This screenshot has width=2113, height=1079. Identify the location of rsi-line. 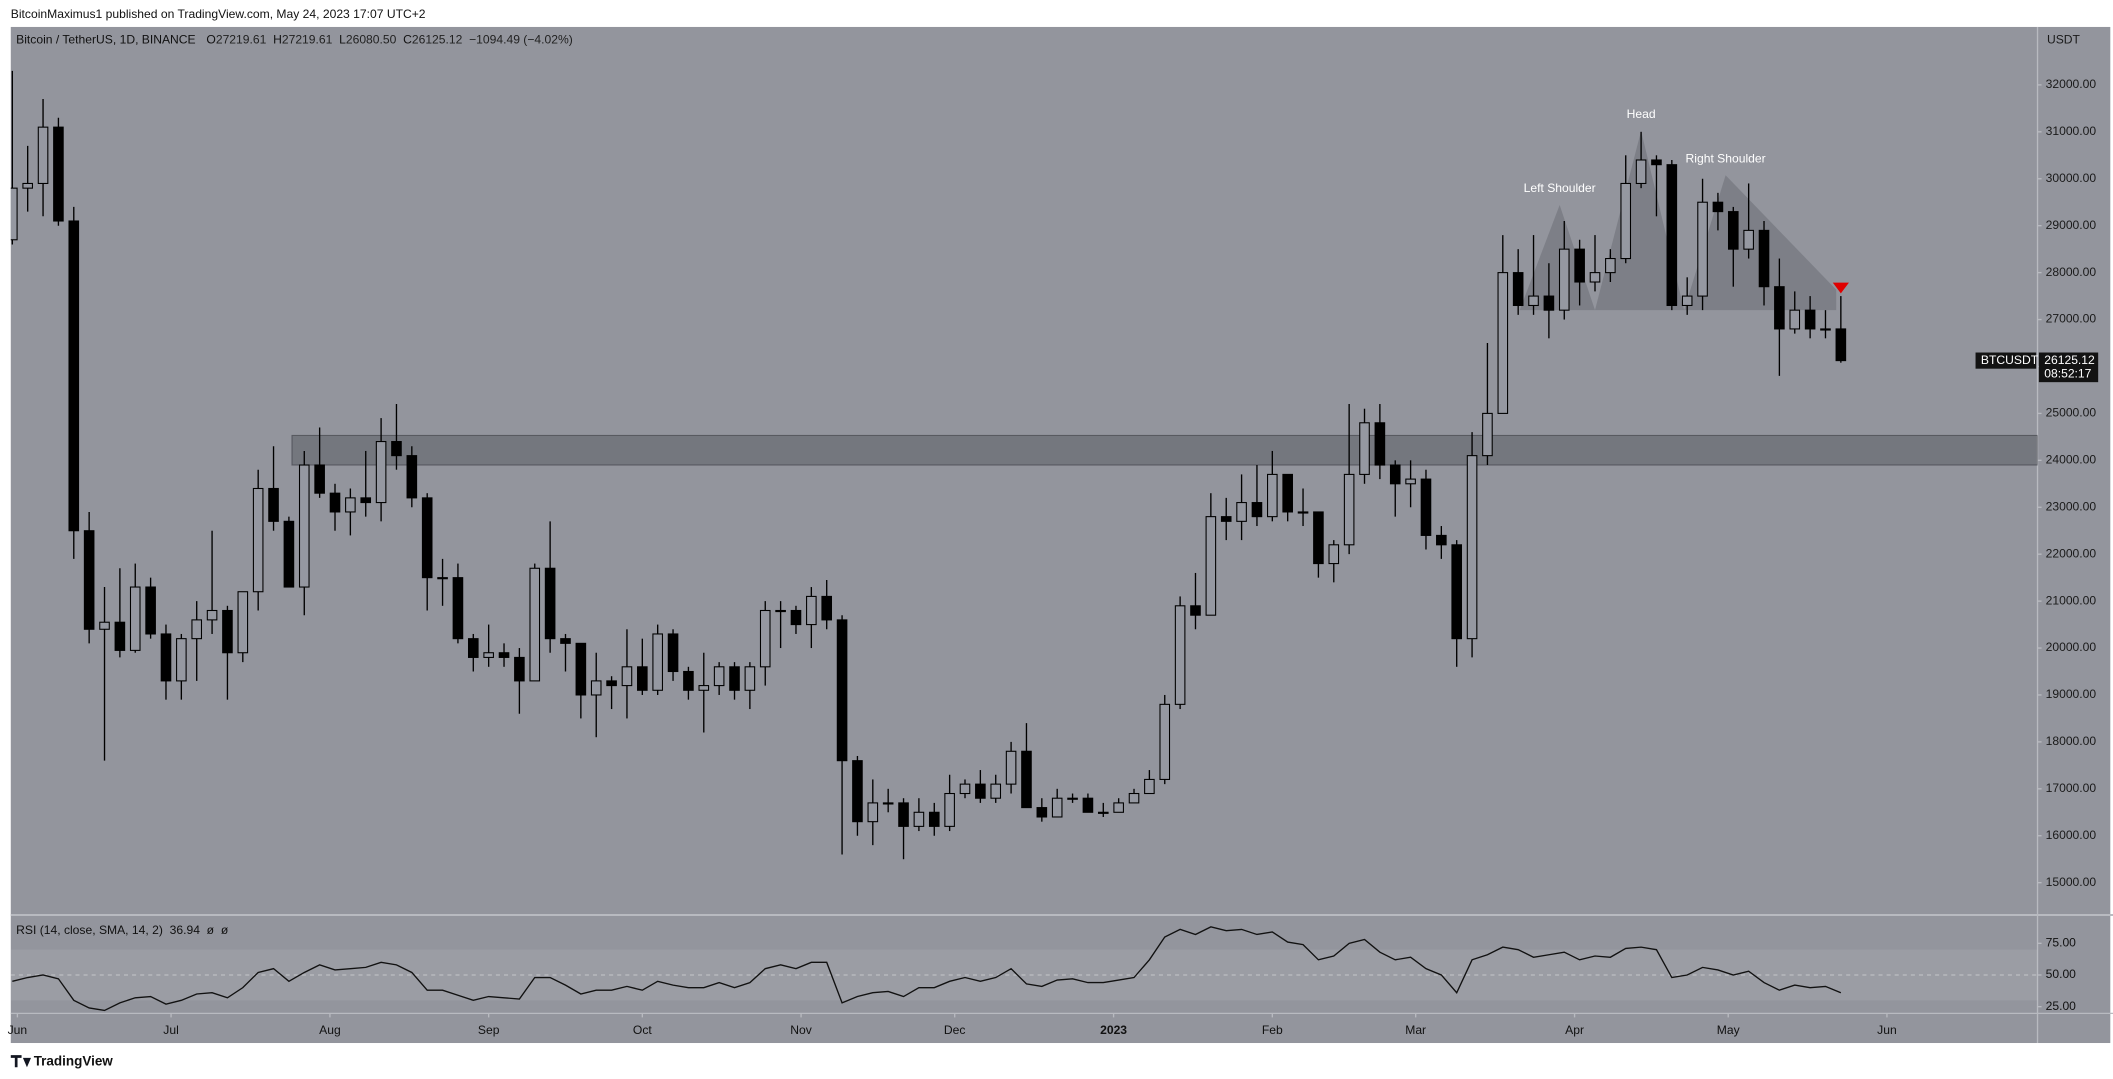
(927, 969).